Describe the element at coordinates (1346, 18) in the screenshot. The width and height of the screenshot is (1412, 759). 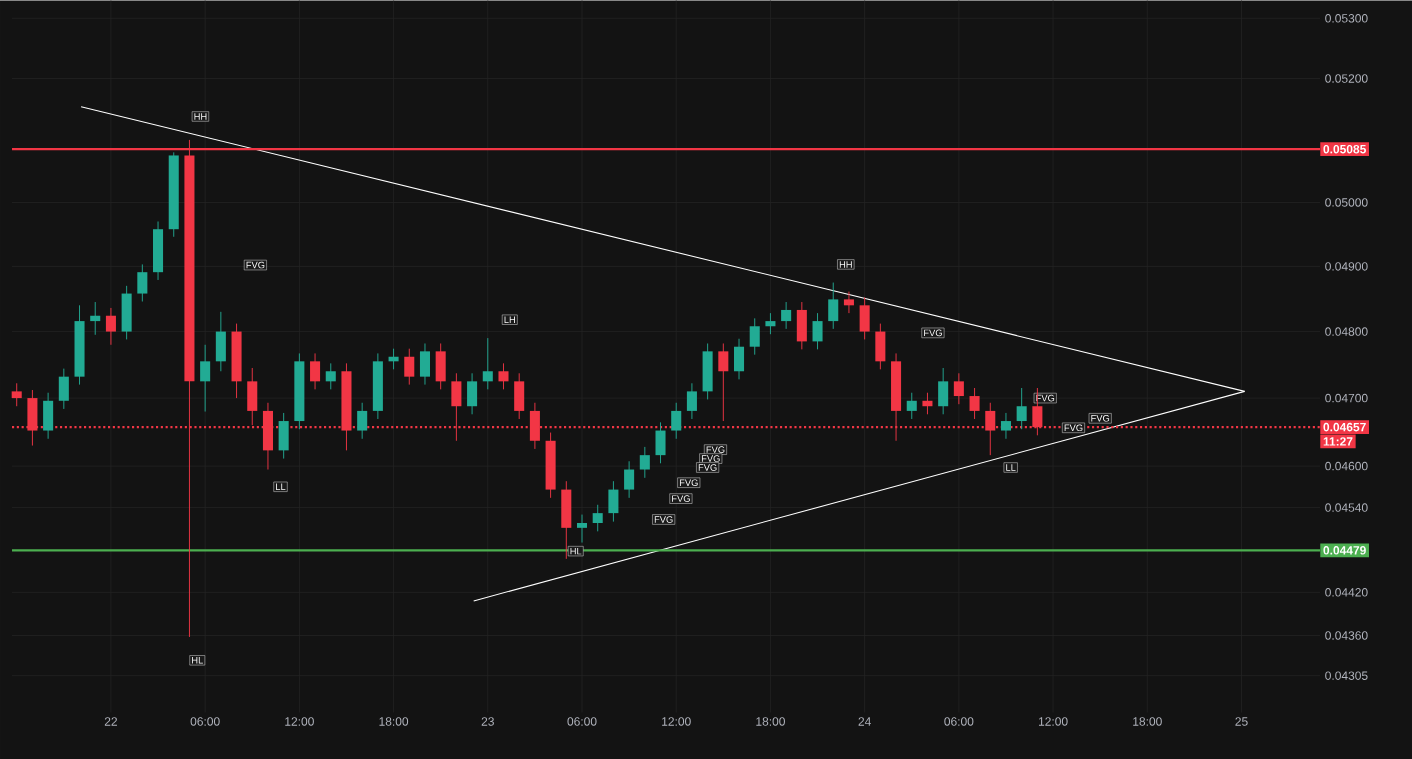
I see `y-tick-label: 0.05300` at that location.